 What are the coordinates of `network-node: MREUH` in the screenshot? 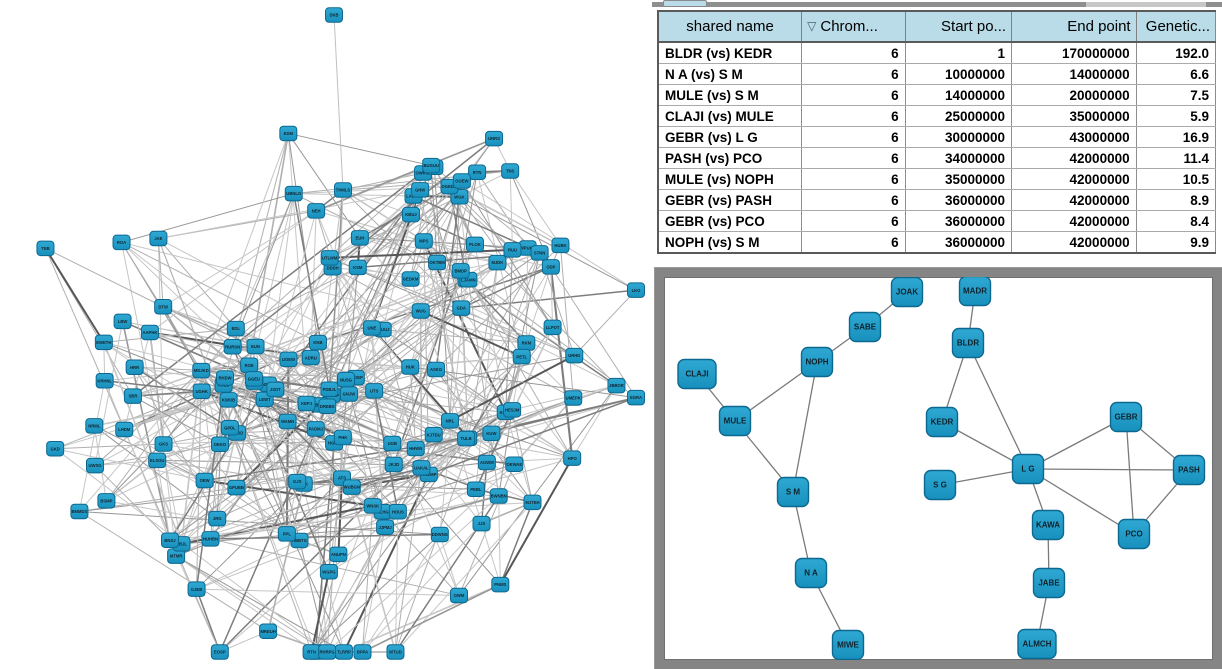 It's located at (268, 631).